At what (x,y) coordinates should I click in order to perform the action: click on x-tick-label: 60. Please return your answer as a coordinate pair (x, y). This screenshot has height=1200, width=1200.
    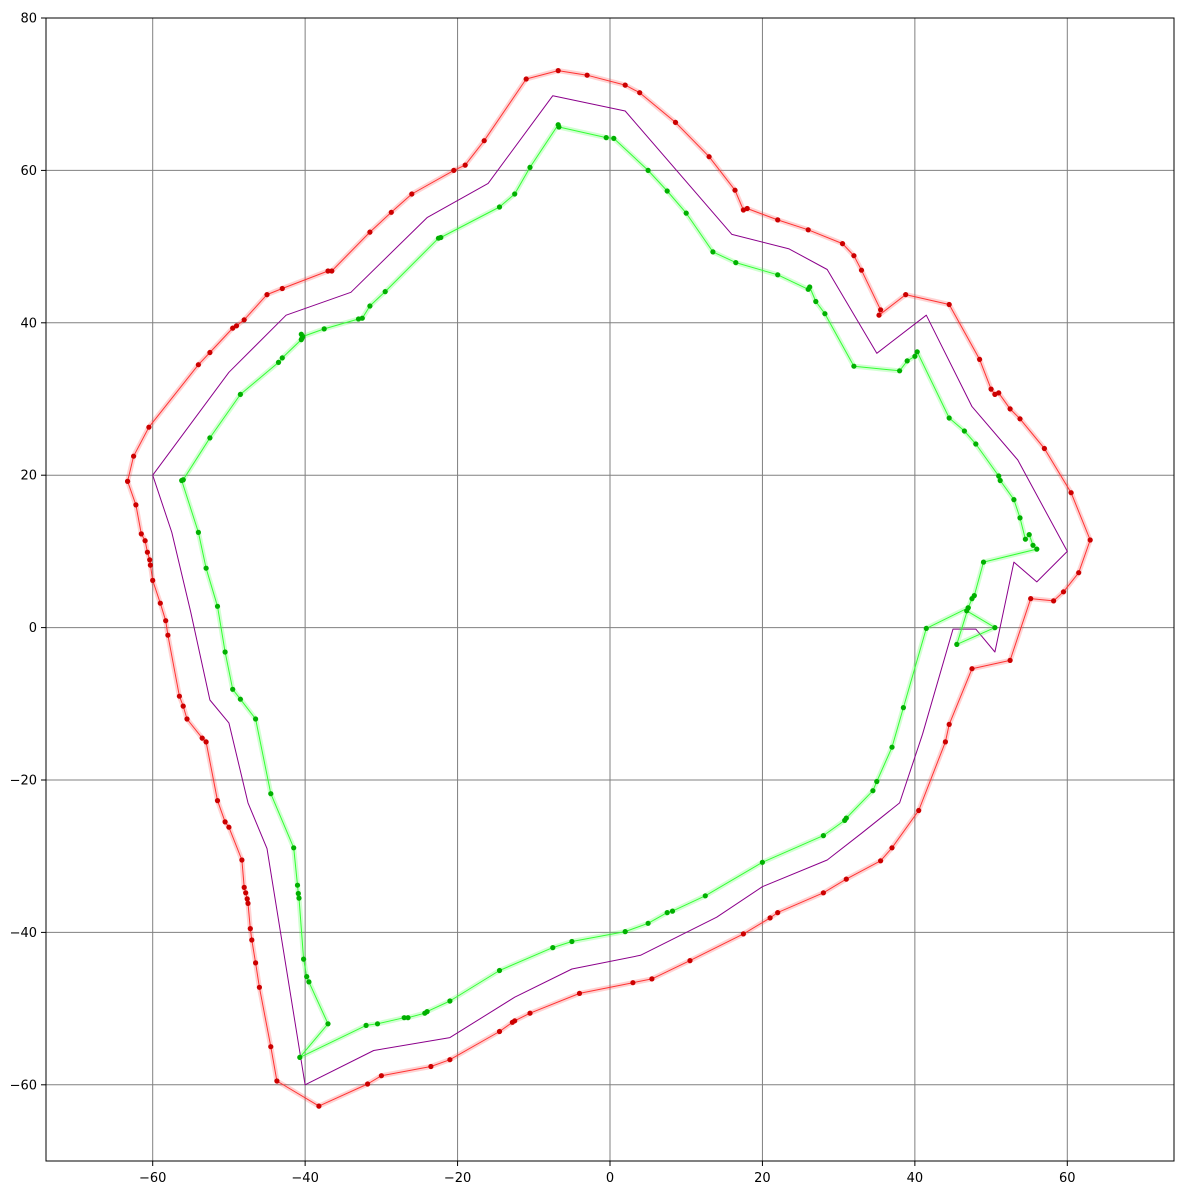
    Looking at the image, I should click on (1067, 1178).